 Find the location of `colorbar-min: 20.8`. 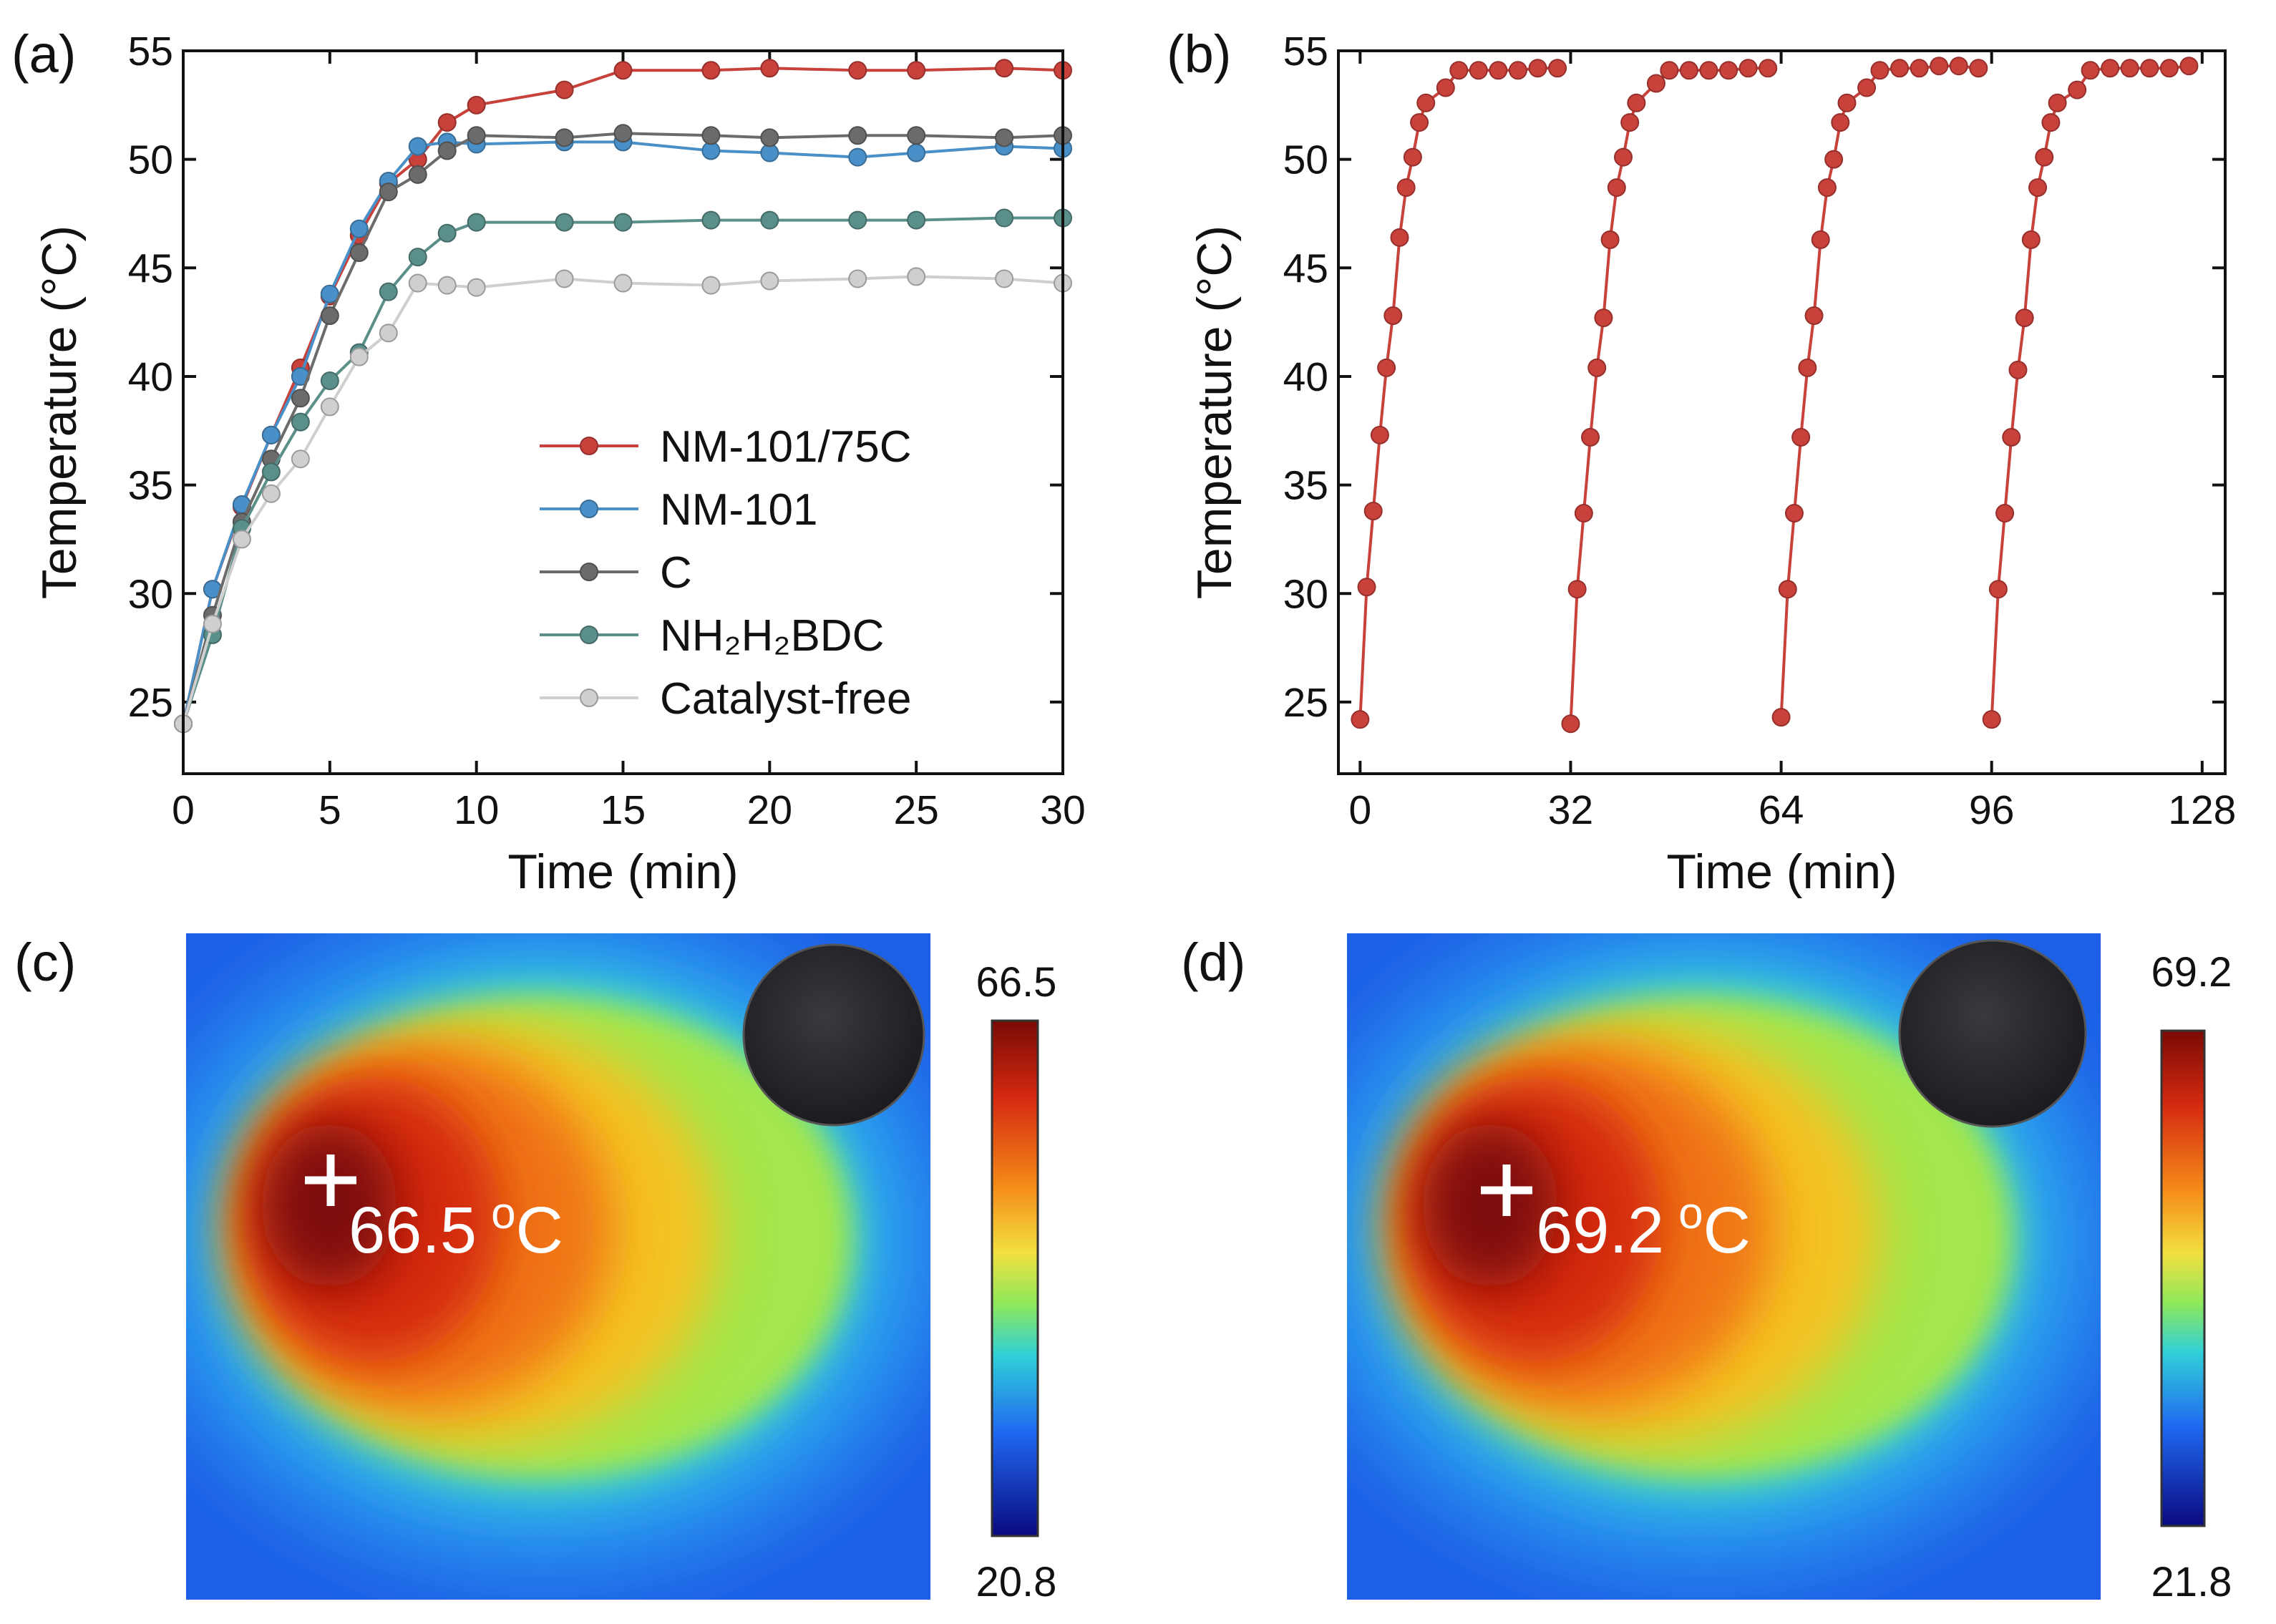

colorbar-min: 20.8 is located at coordinates (1016, 1582).